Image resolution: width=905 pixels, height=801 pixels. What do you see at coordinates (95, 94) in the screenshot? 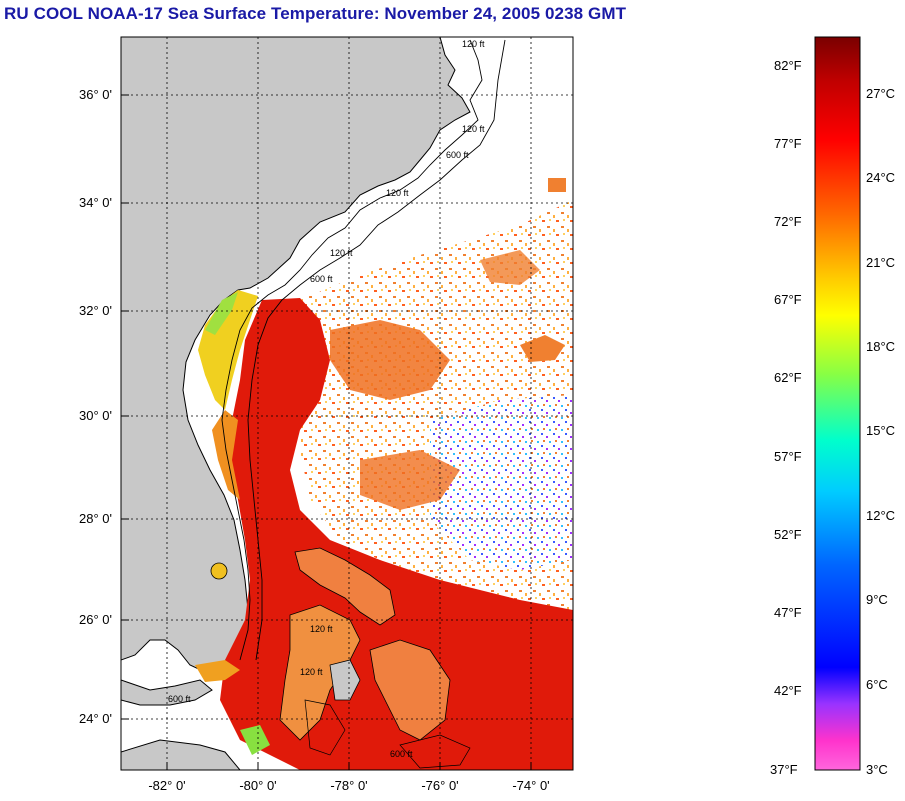
I see `lat-label: 36° 0'` at bounding box center [95, 94].